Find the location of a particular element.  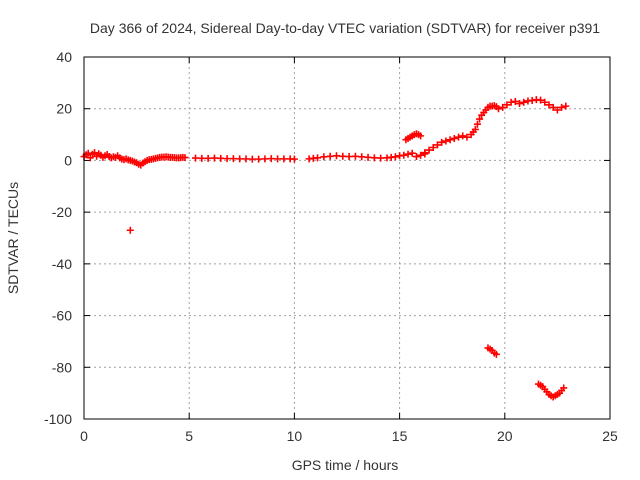

x-tick-label: 15 is located at coordinates (400, 436).